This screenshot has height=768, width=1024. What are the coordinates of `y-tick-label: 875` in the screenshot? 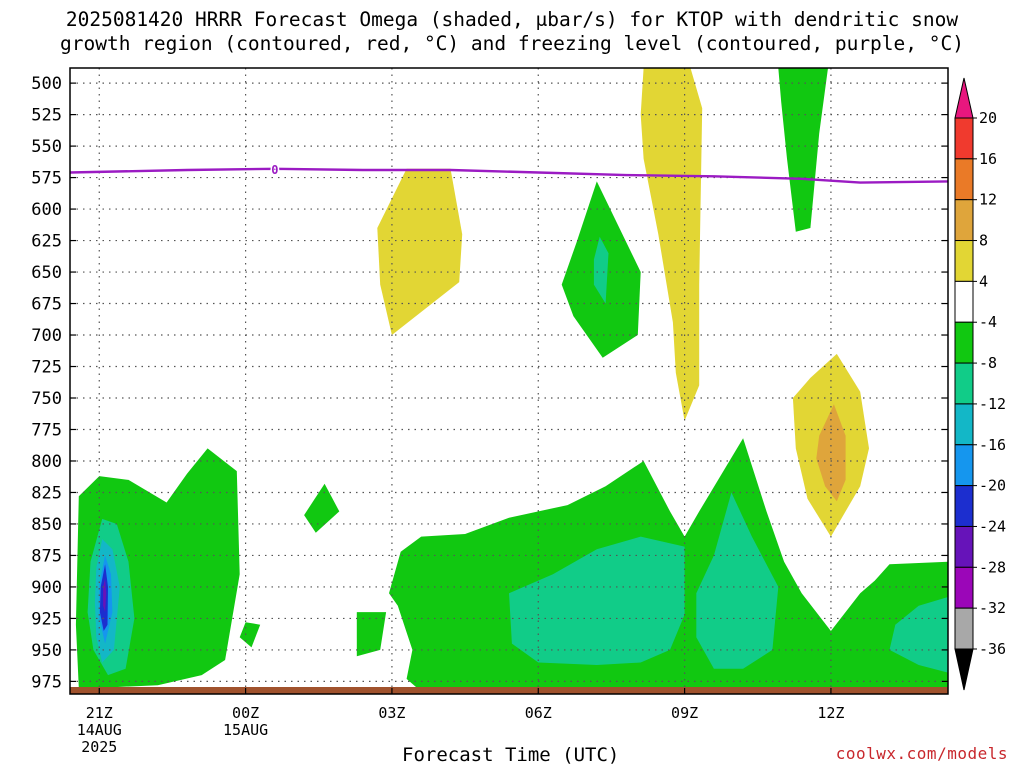 It's located at (46, 556).